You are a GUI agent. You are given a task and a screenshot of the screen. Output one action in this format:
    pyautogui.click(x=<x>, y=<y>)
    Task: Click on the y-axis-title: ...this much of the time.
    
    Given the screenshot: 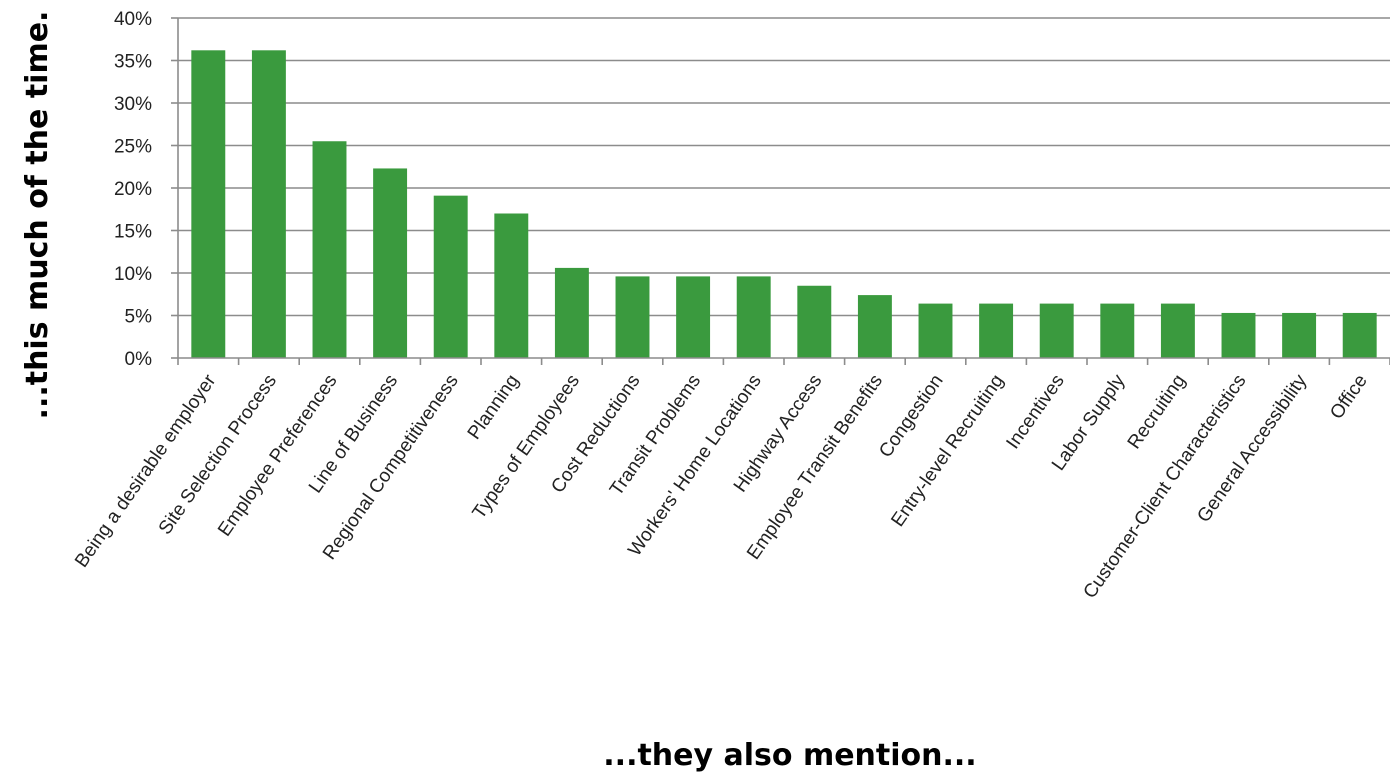 What is the action you would take?
    pyautogui.click(x=37, y=215)
    